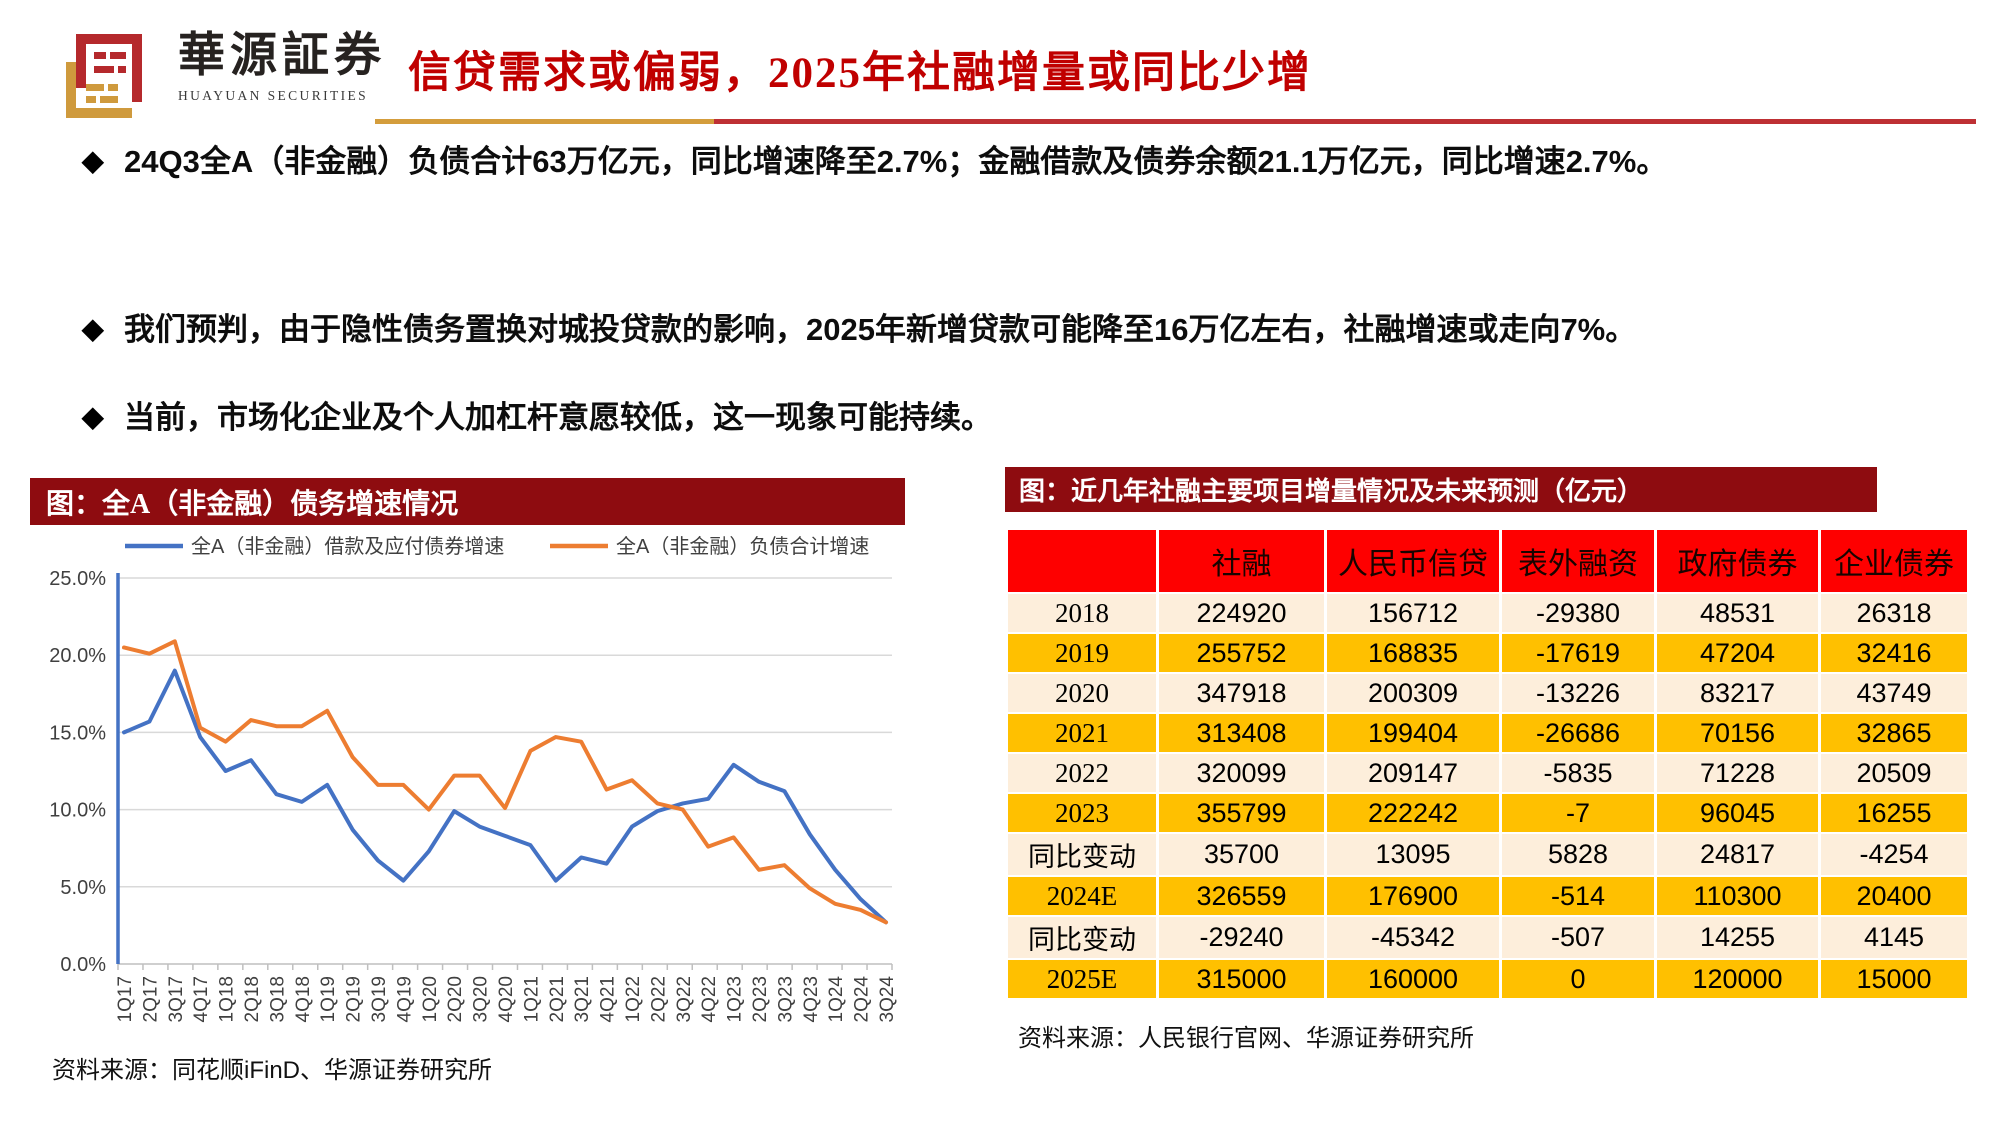  What do you see at coordinates (742, 546) in the screenshot?
I see `legend-label: 全A（非金融）负债合计增速` at bounding box center [742, 546].